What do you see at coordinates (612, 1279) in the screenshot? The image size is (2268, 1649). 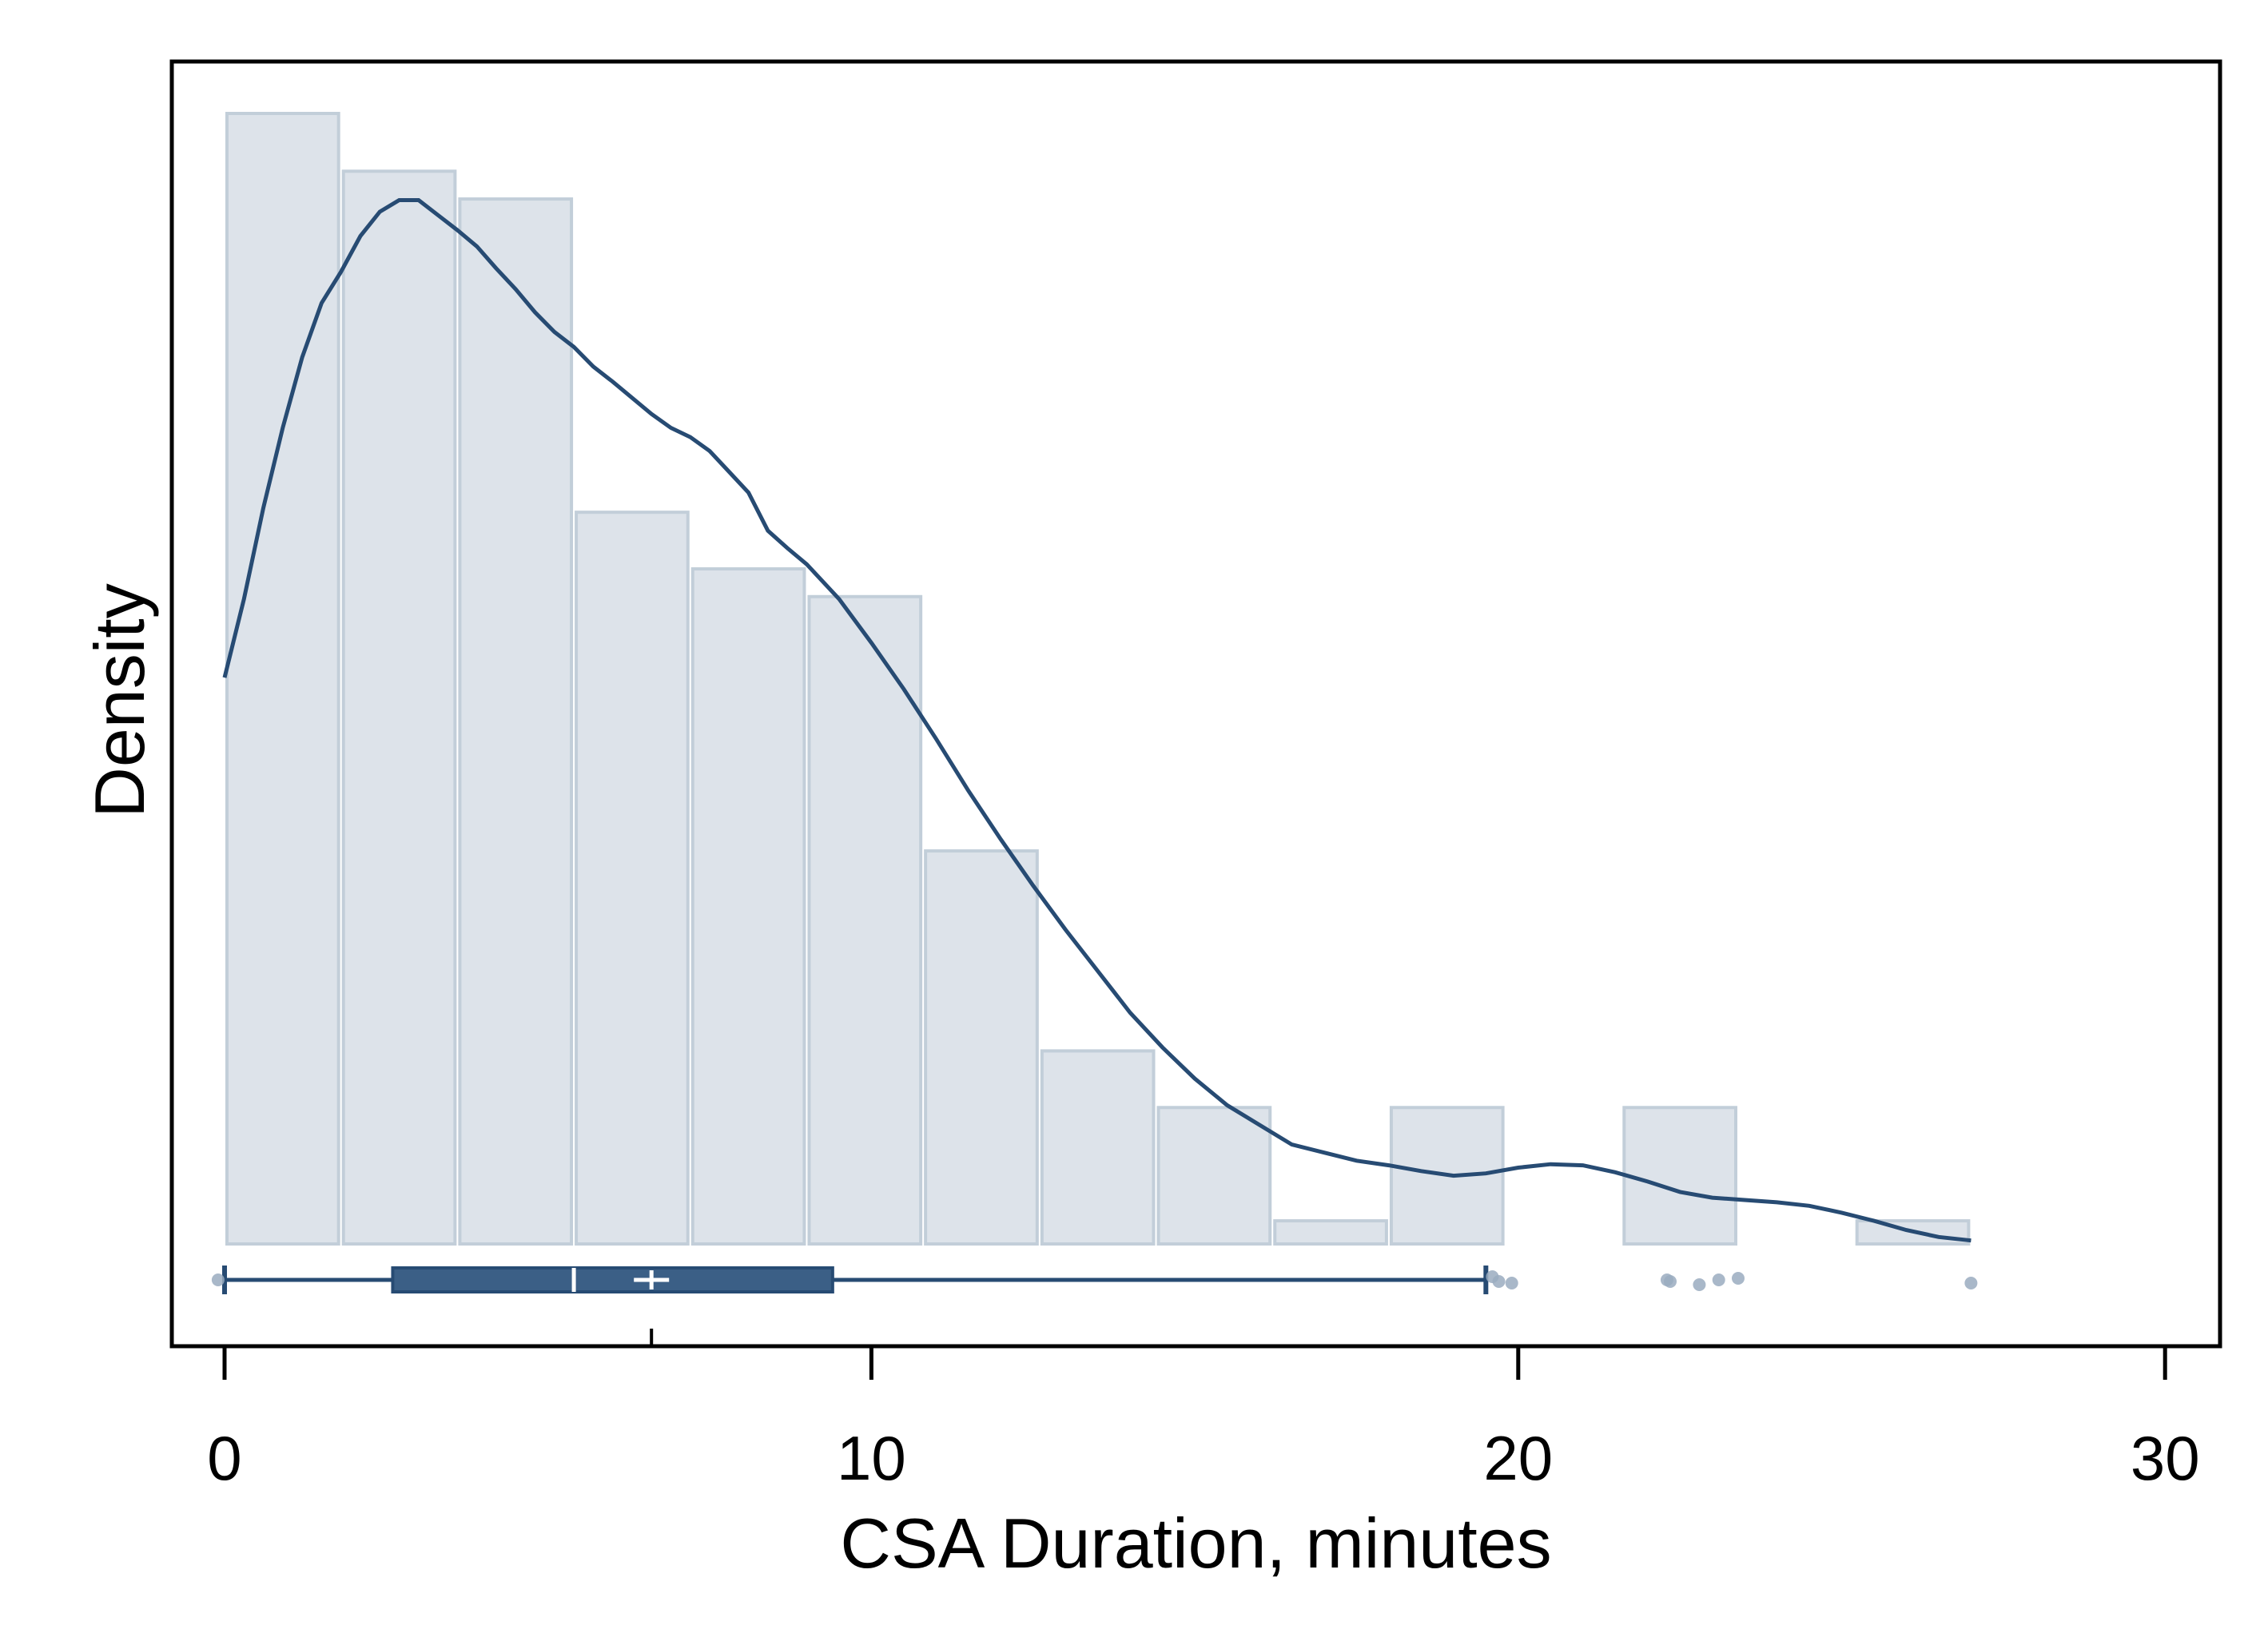 I see `boxplot-box` at bounding box center [612, 1279].